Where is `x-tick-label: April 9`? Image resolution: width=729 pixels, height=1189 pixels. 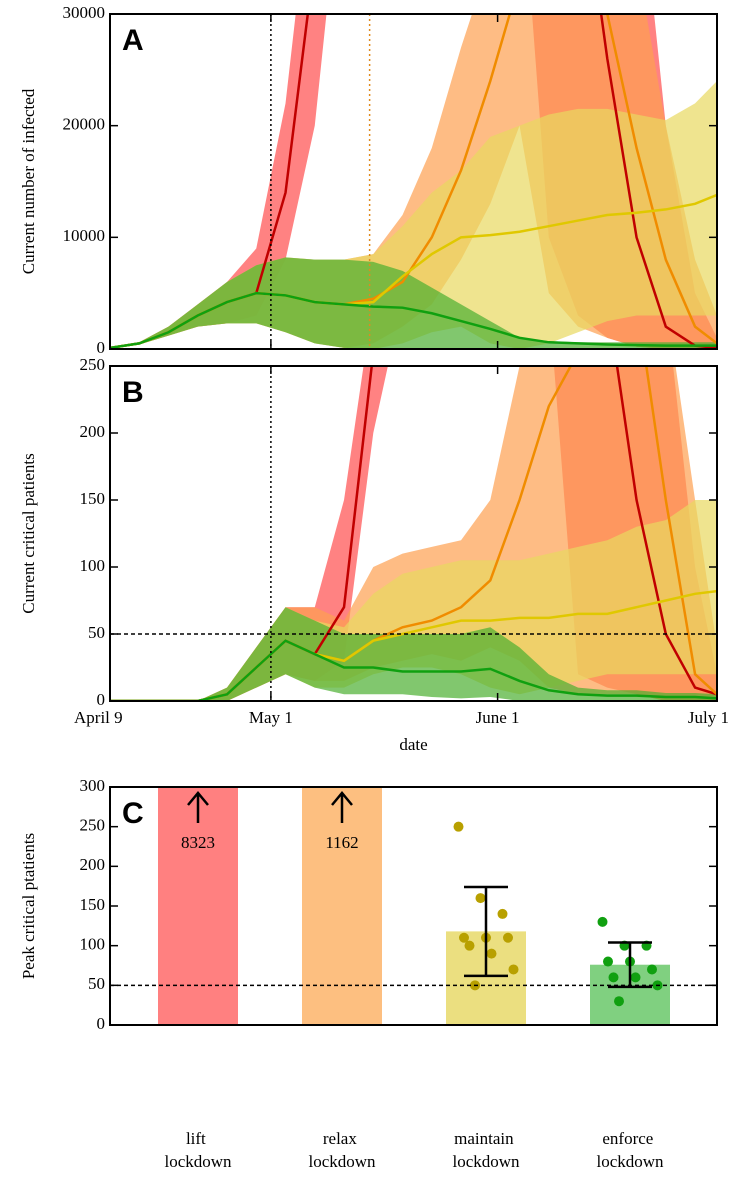 x-tick-label: April 9 is located at coordinates (98, 717).